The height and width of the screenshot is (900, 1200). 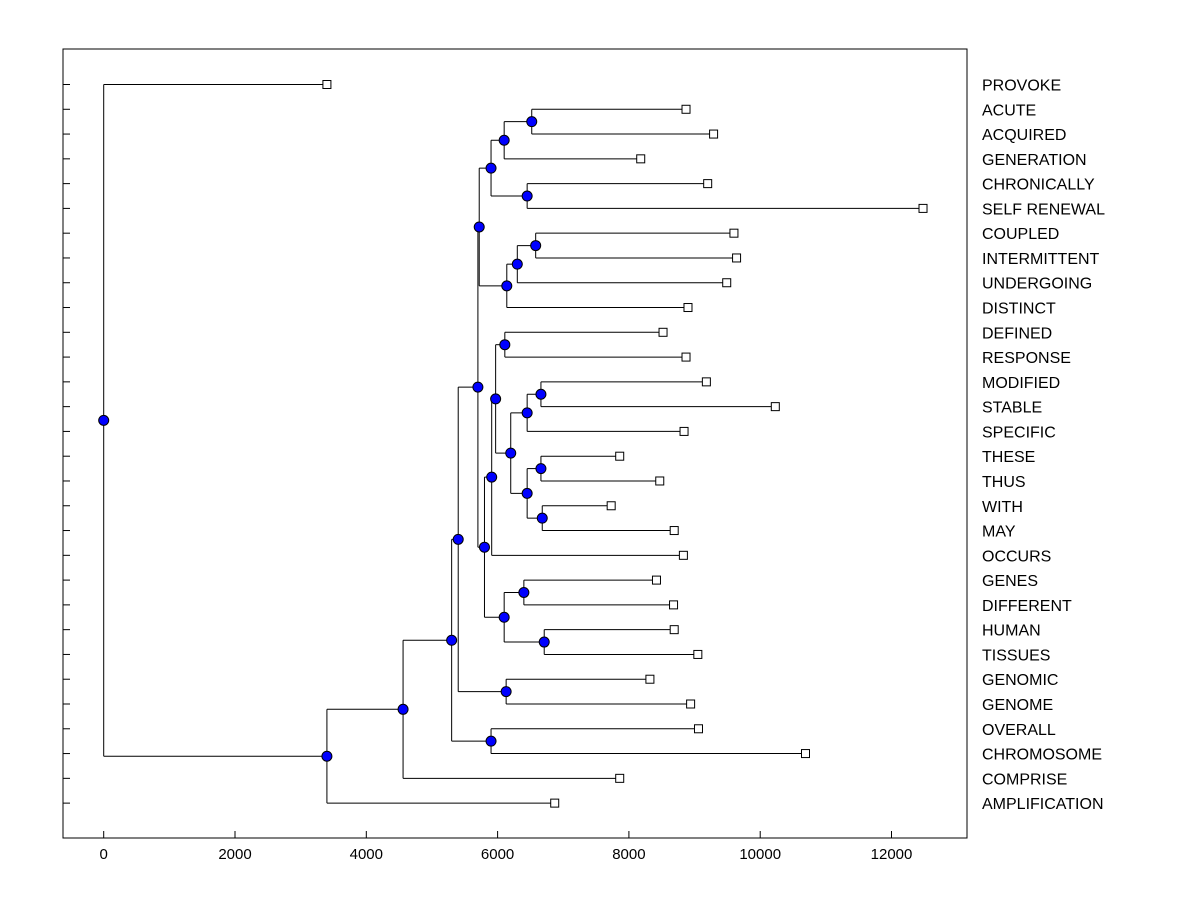 What do you see at coordinates (706, 382) in the screenshot?
I see `leaf-marker-modified` at bounding box center [706, 382].